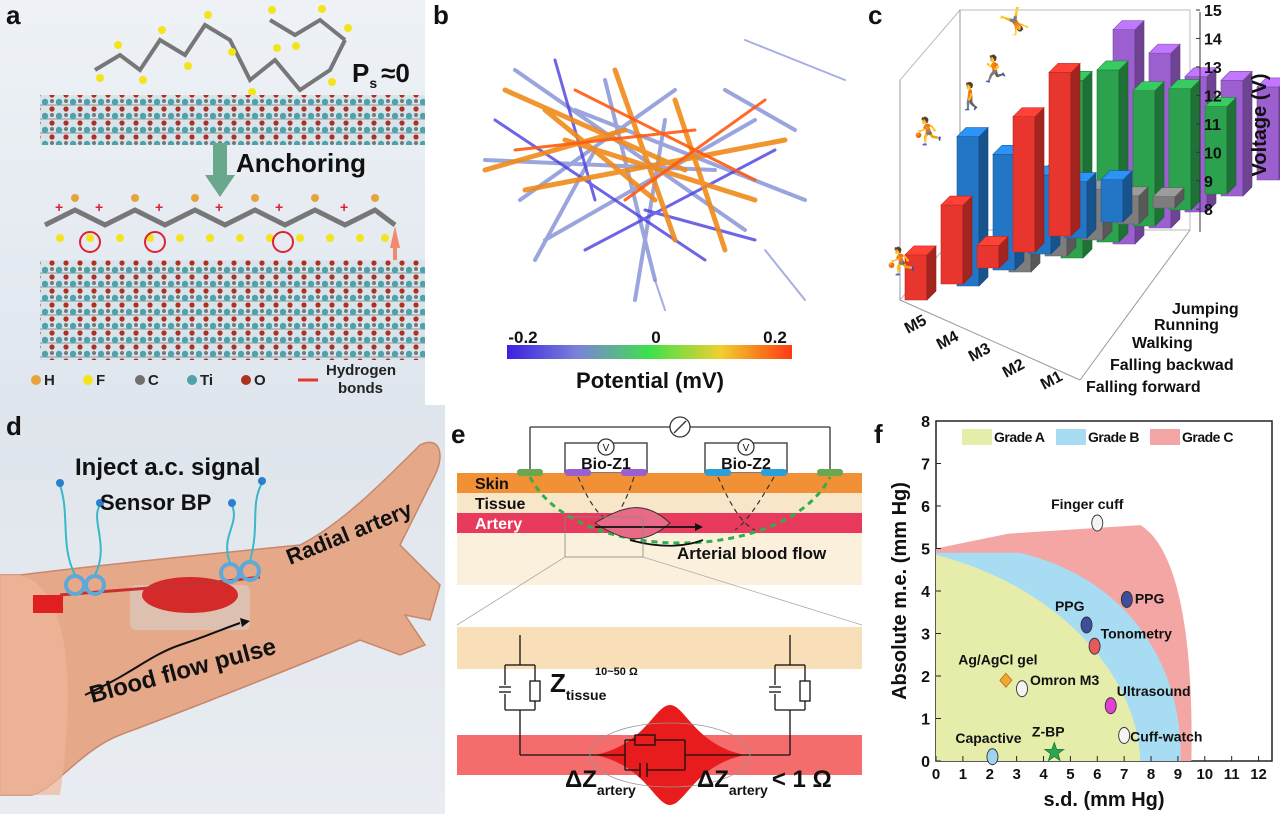 The image size is (1280, 814). I want to click on panel-a-figure: Ps ≈0 Anchoring + + + + + + H F C, so click(228, 201).